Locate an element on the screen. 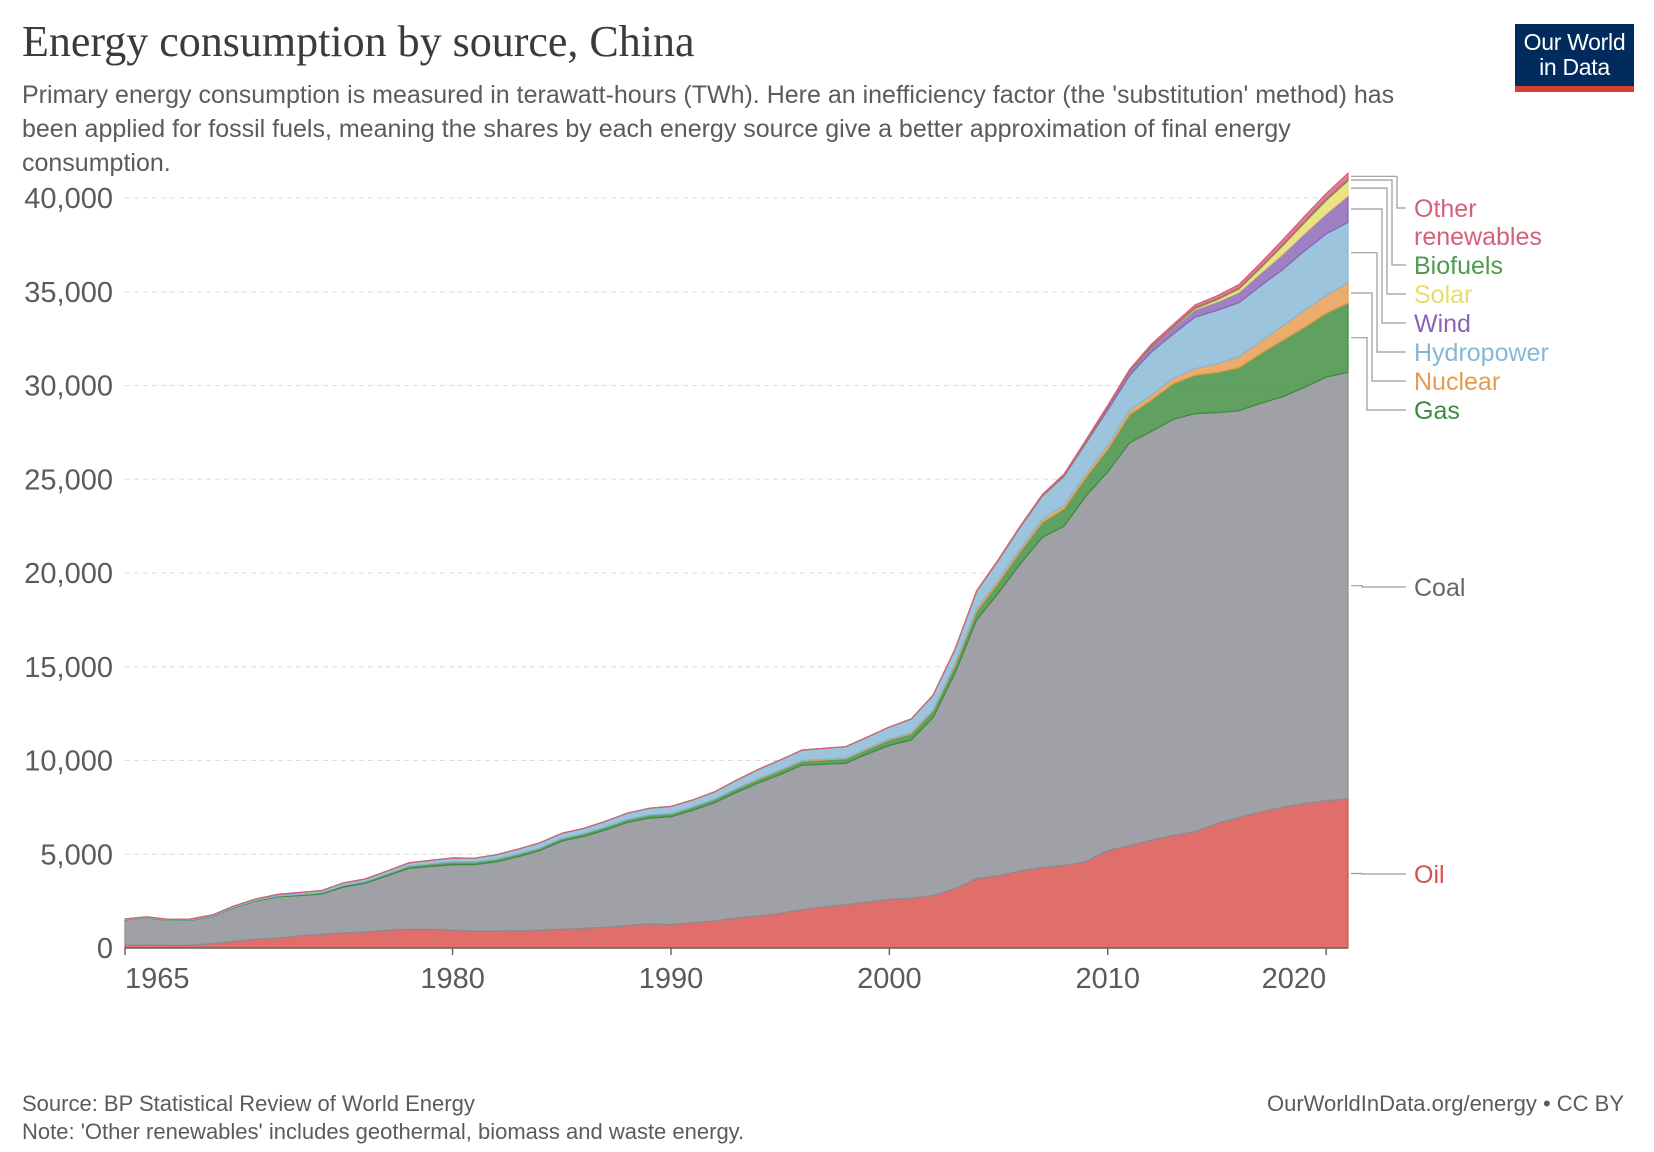 The image size is (1654, 1152). x-tick-label: 2020 is located at coordinates (1294, 979).